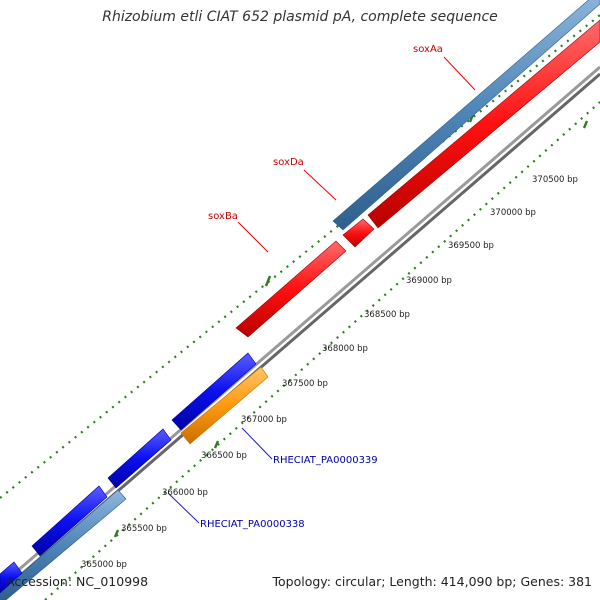 This screenshot has height=600, width=600. Describe the element at coordinates (345, 349) in the screenshot. I see `tick-label: 368000 bp` at that location.